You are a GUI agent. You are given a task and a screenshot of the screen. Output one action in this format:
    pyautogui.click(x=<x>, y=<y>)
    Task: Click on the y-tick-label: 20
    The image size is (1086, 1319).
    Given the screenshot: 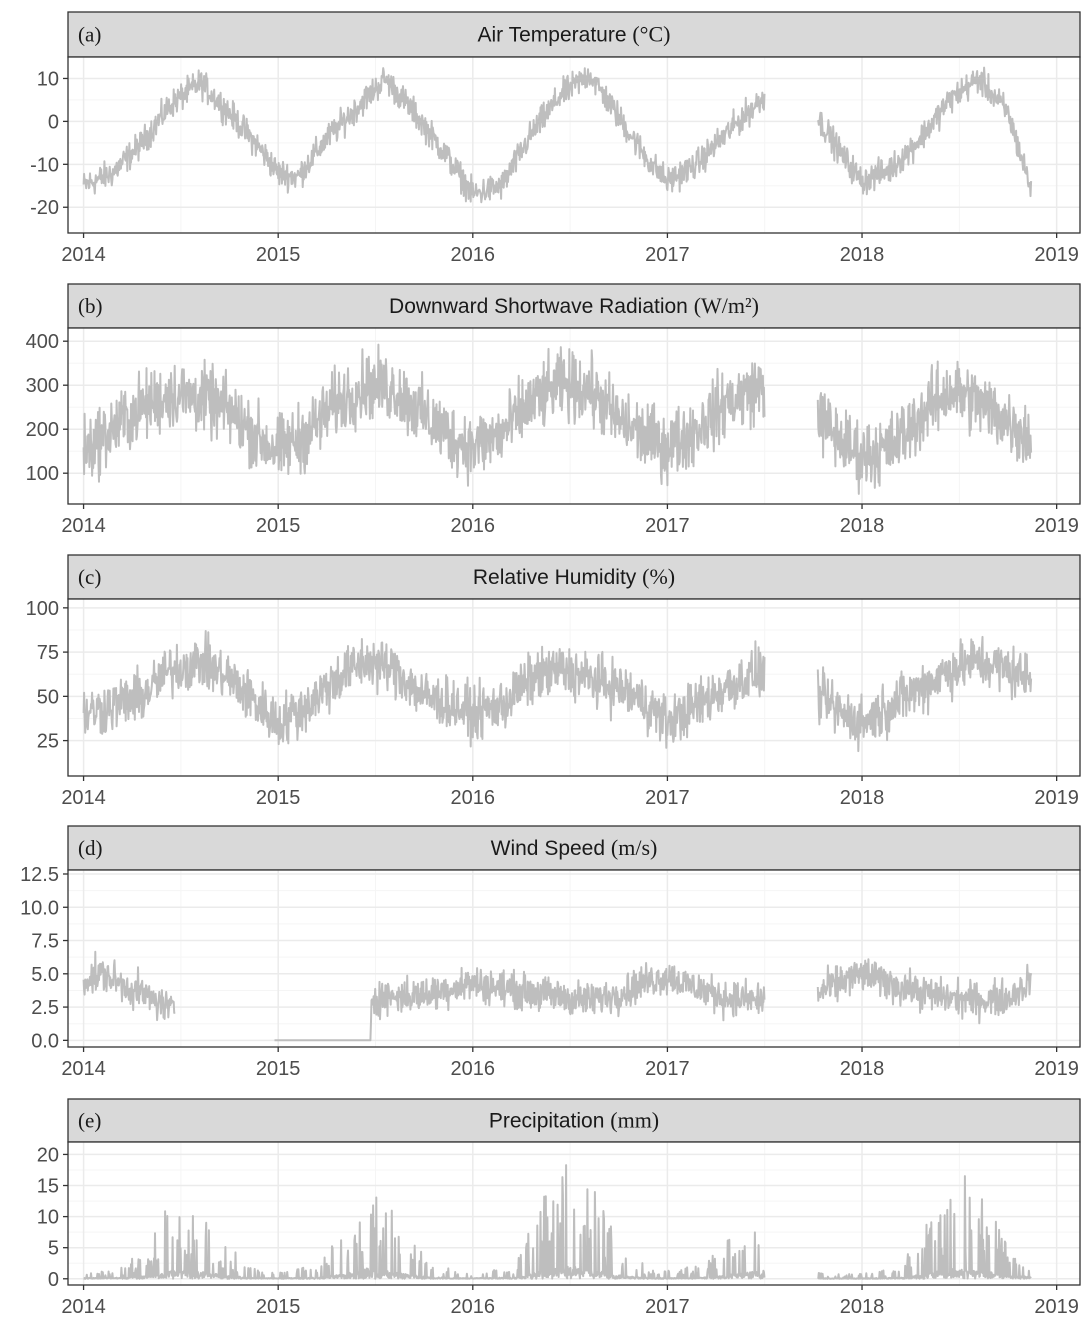 What is the action you would take?
    pyautogui.click(x=48, y=1155)
    